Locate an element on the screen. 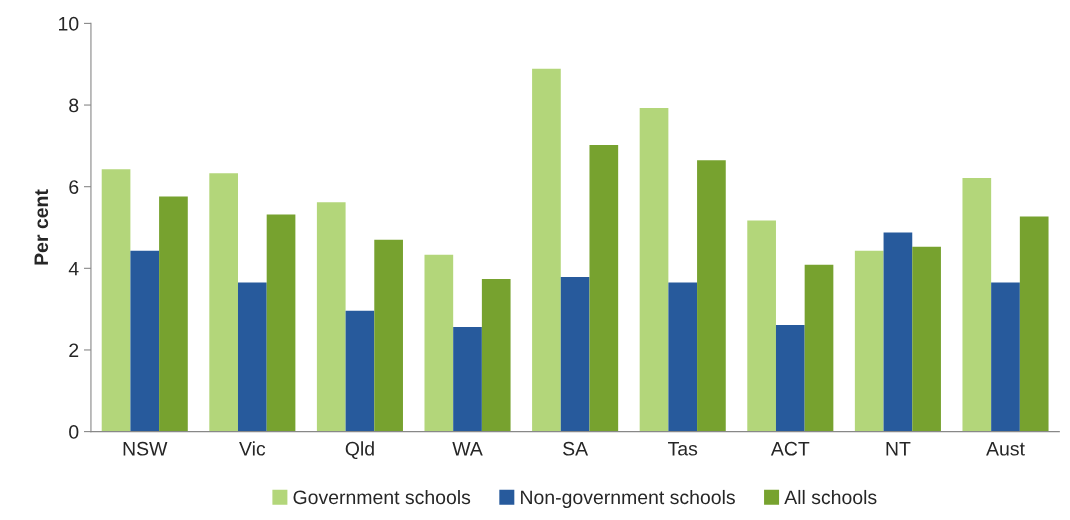  legend-label: All schools is located at coordinates (830, 497).